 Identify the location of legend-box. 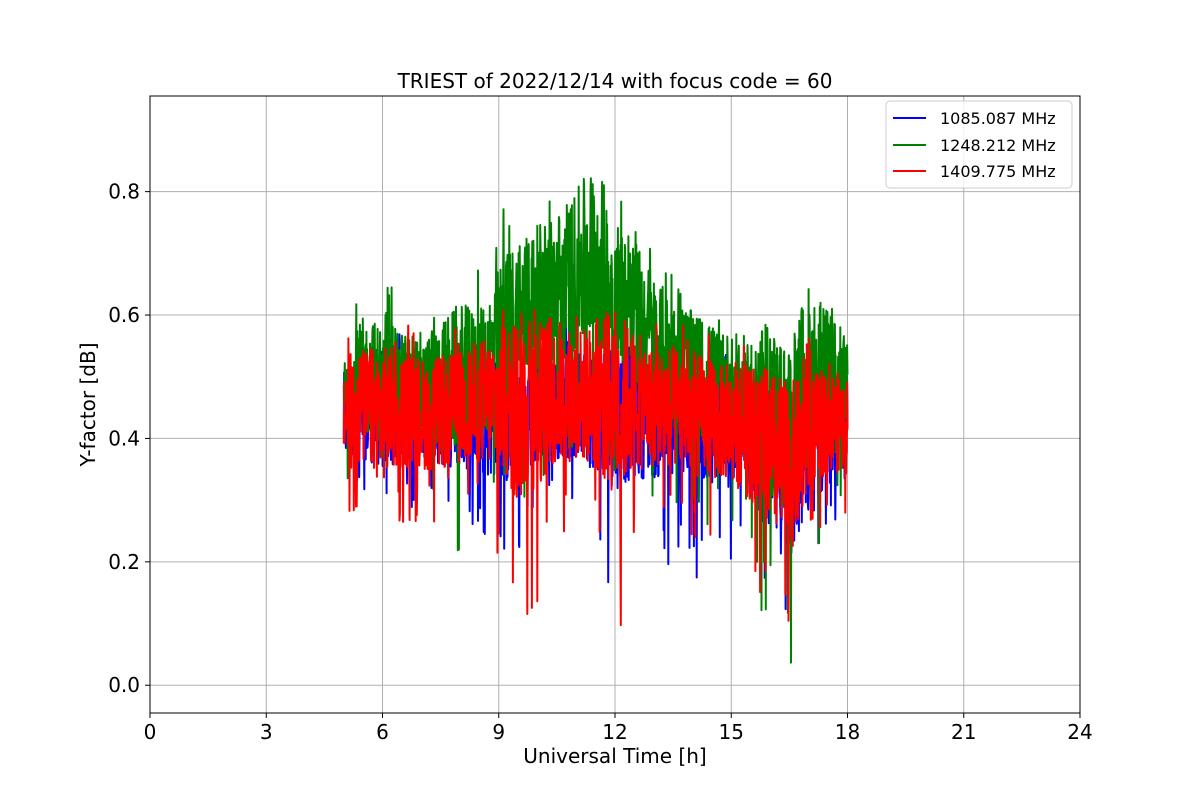
(979, 144).